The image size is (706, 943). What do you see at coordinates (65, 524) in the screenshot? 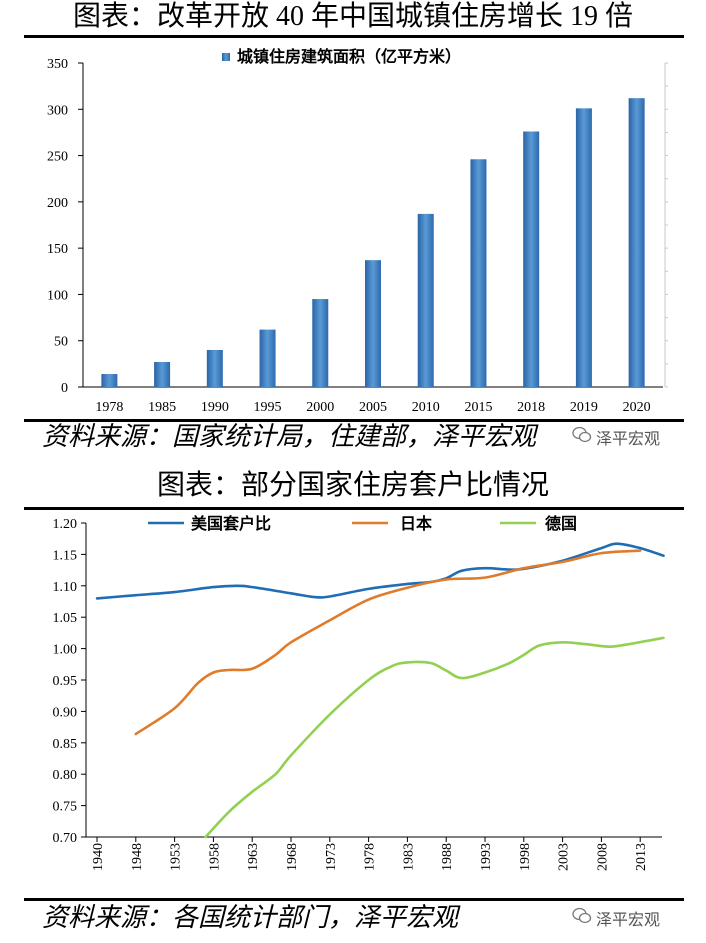
I see `y-tick-label: 1.20` at bounding box center [65, 524].